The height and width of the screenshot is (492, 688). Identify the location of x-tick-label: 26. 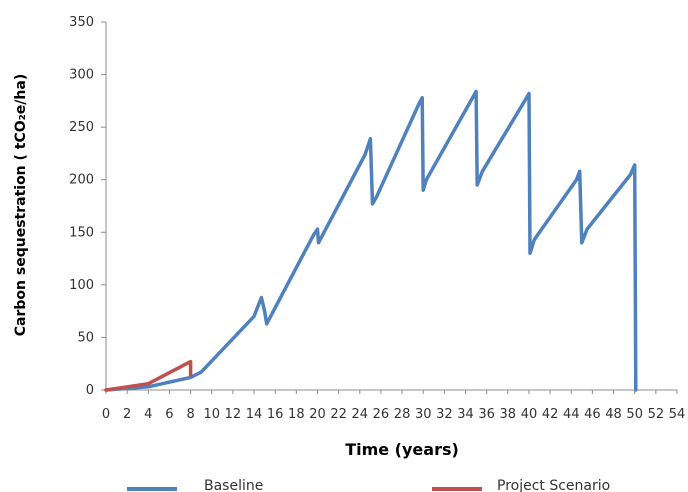
(381, 414).